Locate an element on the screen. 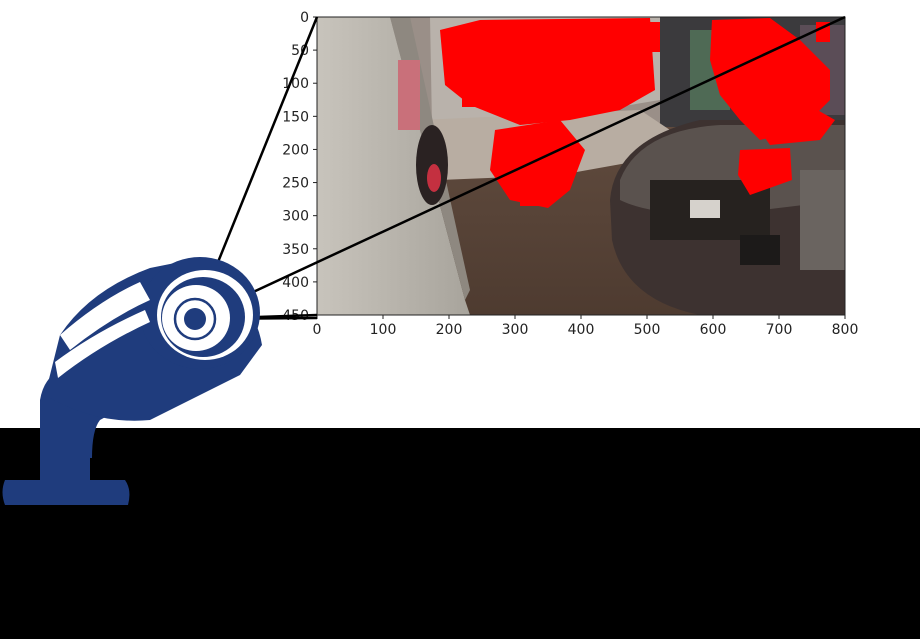  x-tick-label: 600 is located at coordinates (713, 330).